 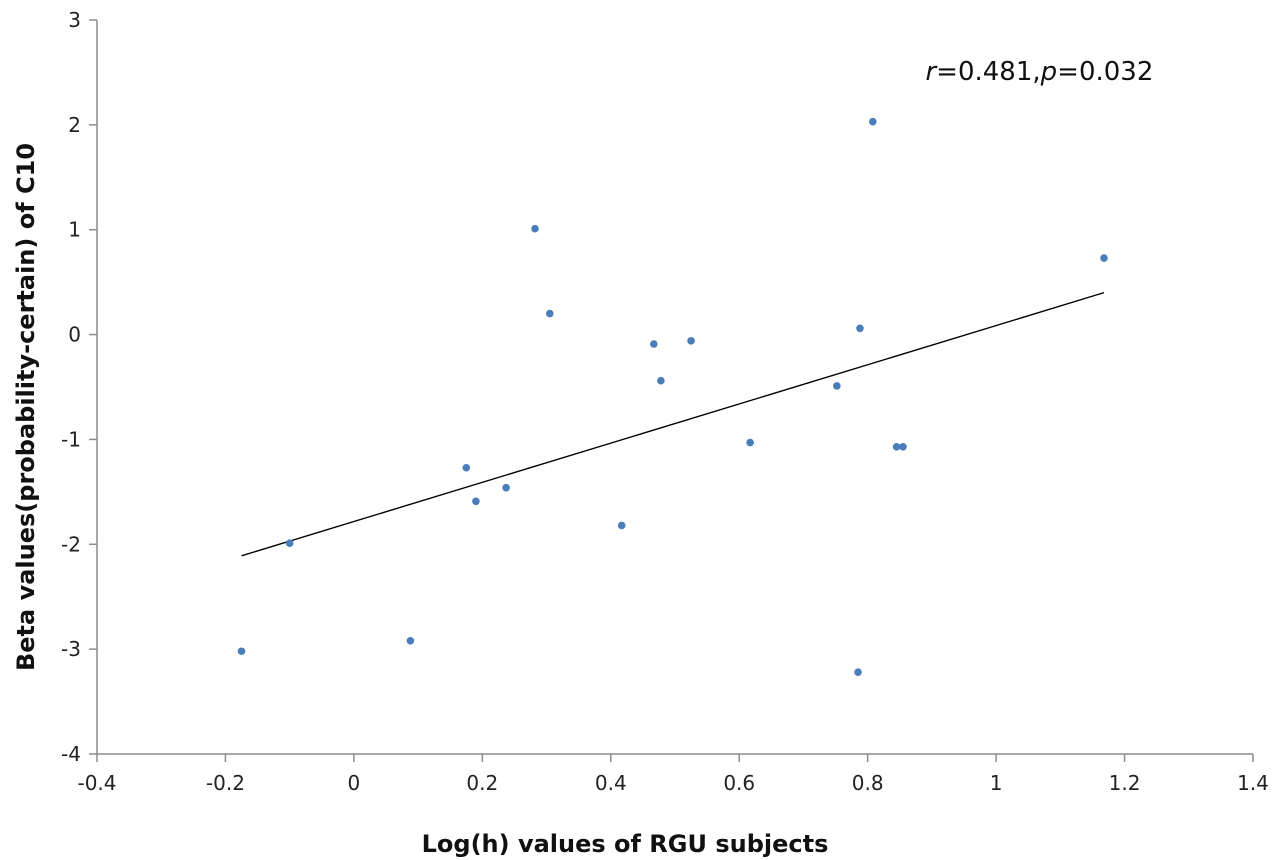 I want to click on p-value: =0.032, so click(x=1105, y=72).